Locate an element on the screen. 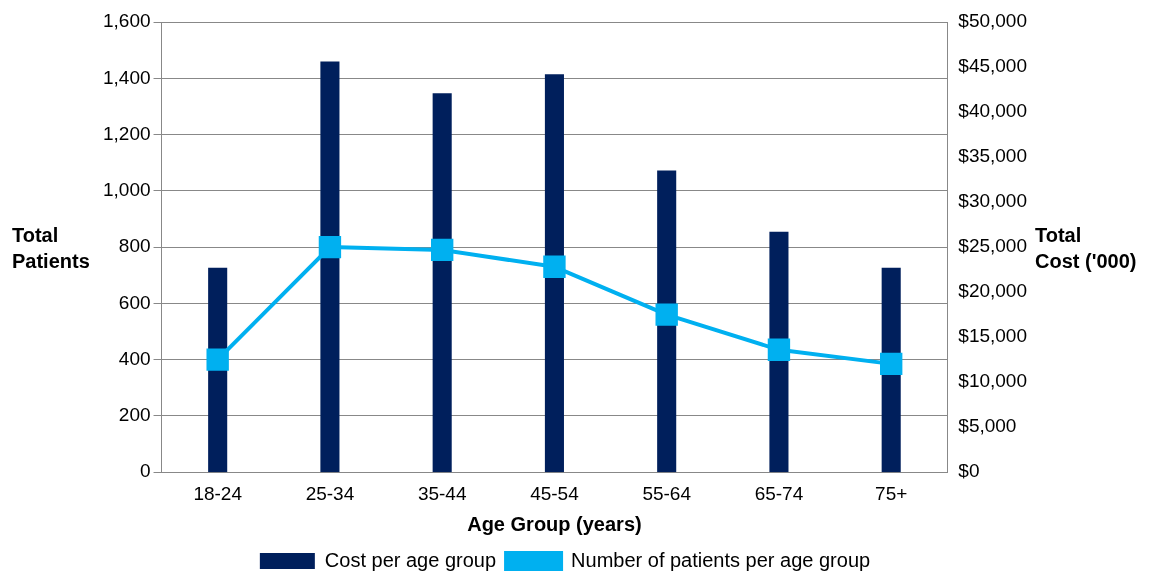 This screenshot has height=581, width=1155. y2-tick-label: $5,000 is located at coordinates (987, 426).